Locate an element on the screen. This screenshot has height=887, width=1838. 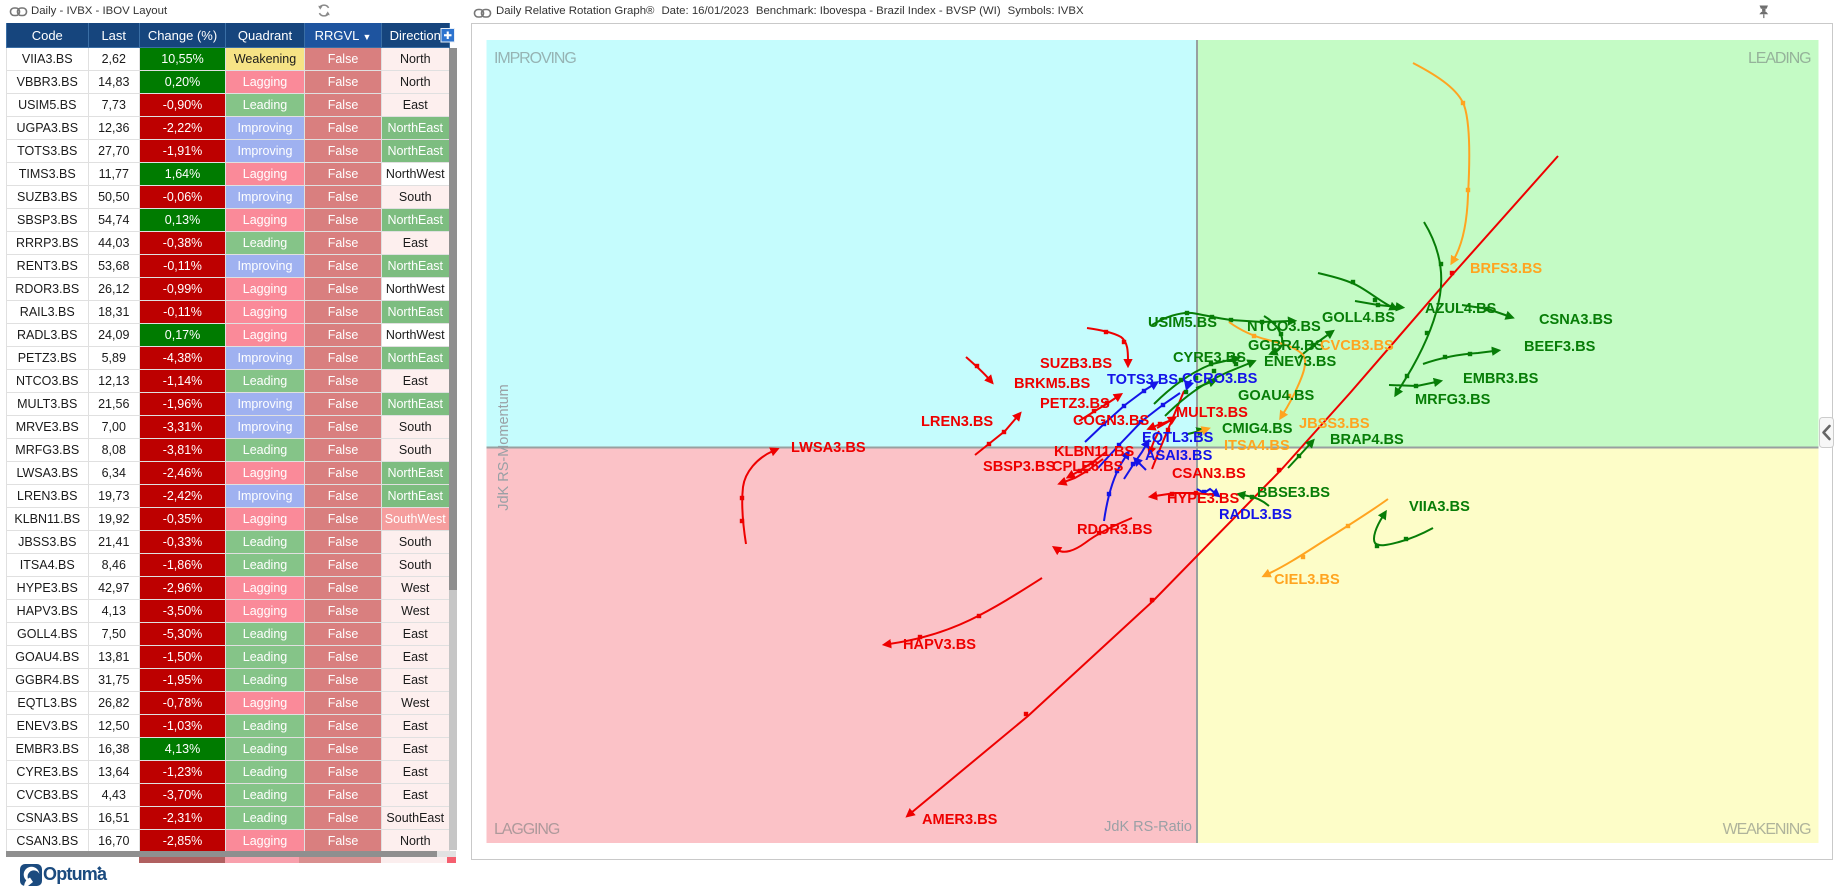
svg-text: JBSS3.BS is located at coordinates (1334, 424).